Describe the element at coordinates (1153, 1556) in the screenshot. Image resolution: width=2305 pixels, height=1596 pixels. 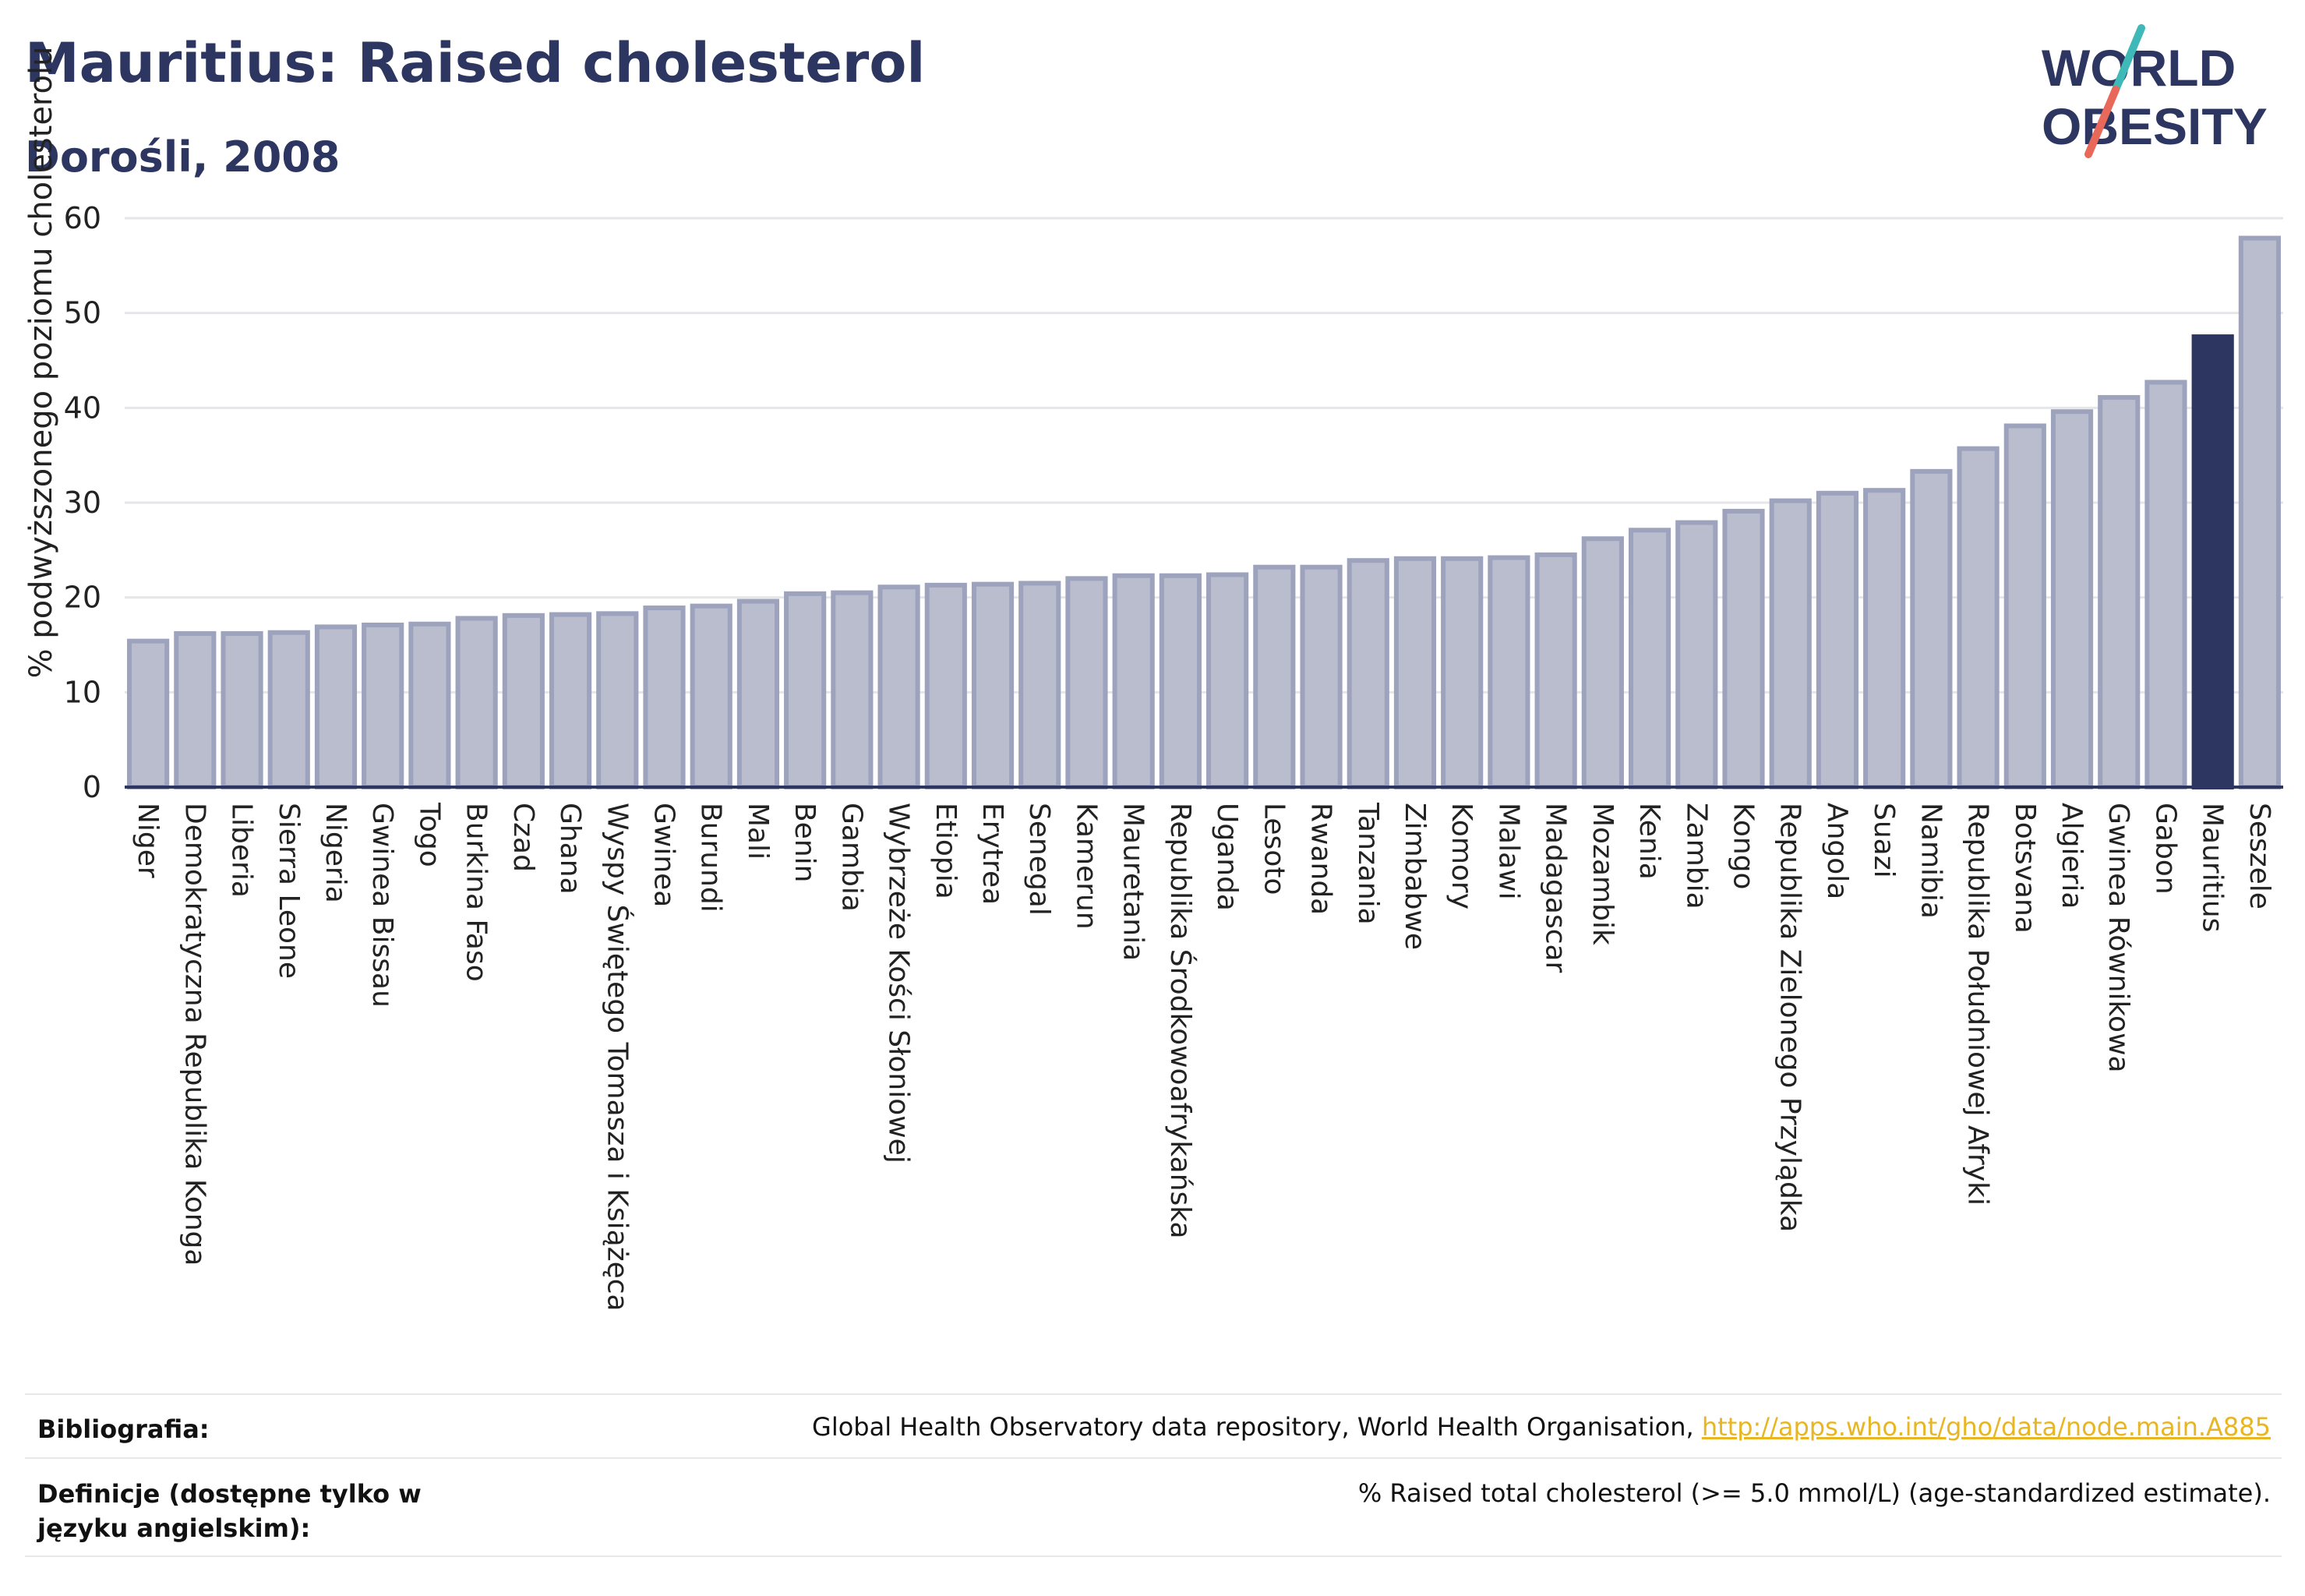
I see `footer-divider-bottom` at that location.